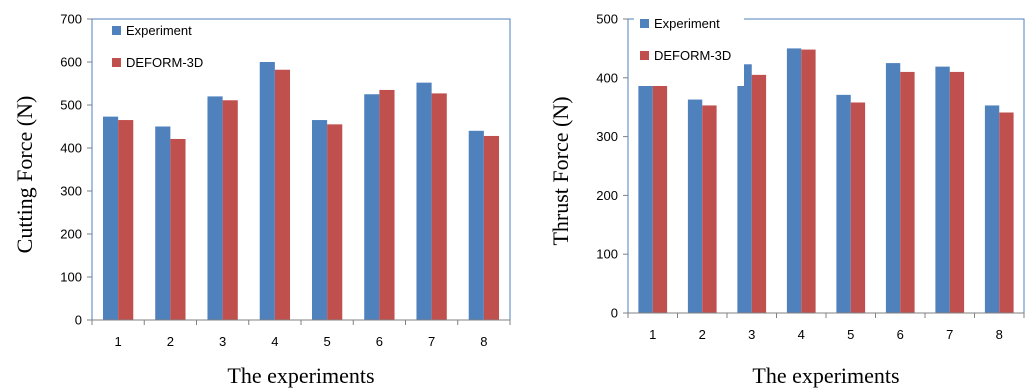 This screenshot has width=1028, height=390. Describe the element at coordinates (71, 62) in the screenshot. I see `y-tick-label: 600` at that location.